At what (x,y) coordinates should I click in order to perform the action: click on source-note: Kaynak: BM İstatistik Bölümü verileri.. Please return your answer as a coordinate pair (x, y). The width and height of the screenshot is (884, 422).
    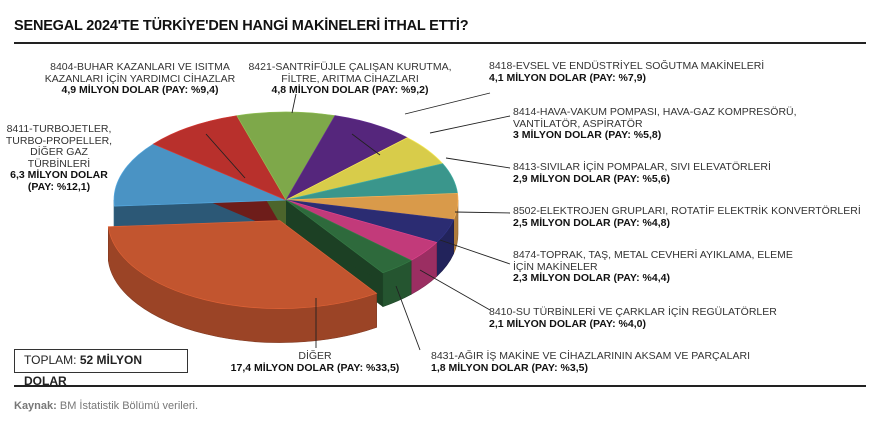
    Looking at the image, I should click on (106, 406).